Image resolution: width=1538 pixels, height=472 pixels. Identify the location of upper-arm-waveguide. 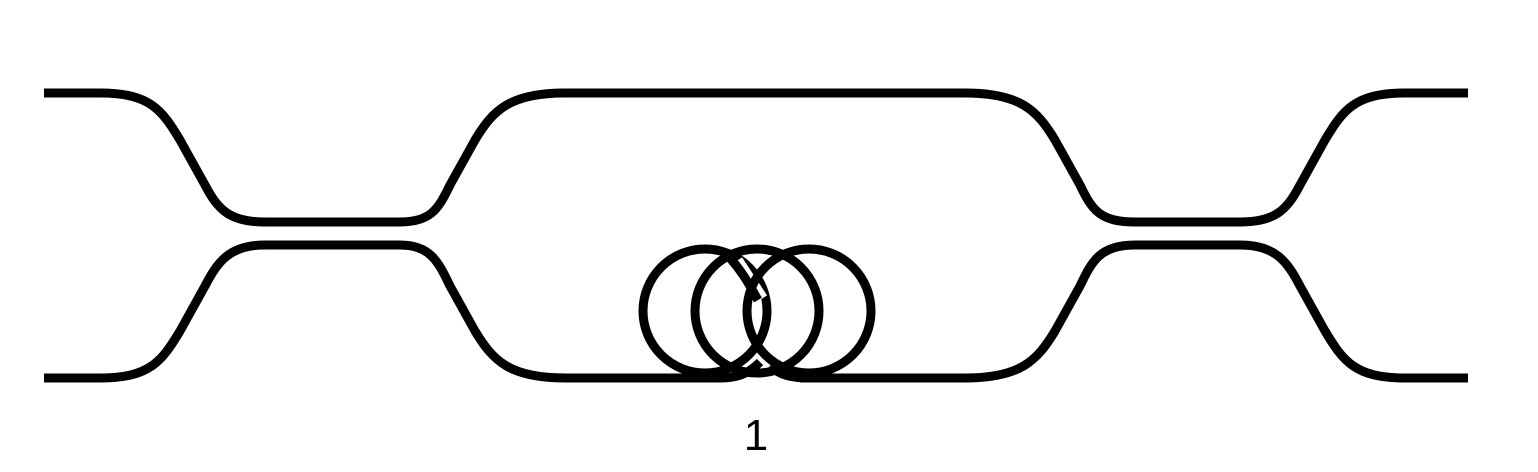
(767, 157).